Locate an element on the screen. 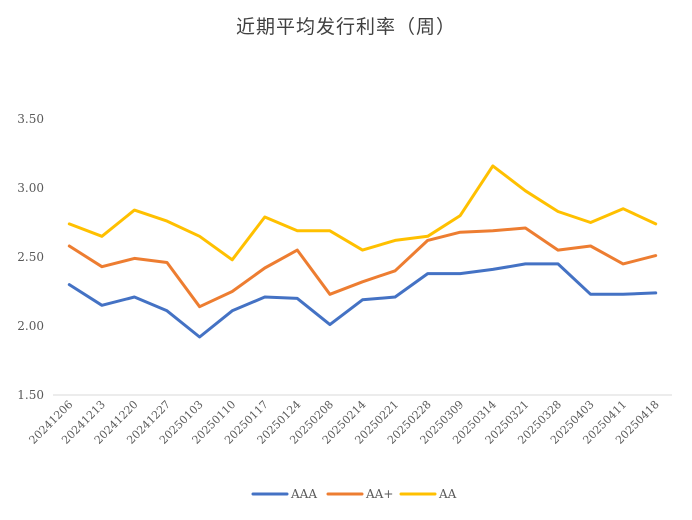 Image resolution: width=692 pixels, height=520 pixels. y-tick-label: 2.50 is located at coordinates (30, 257).